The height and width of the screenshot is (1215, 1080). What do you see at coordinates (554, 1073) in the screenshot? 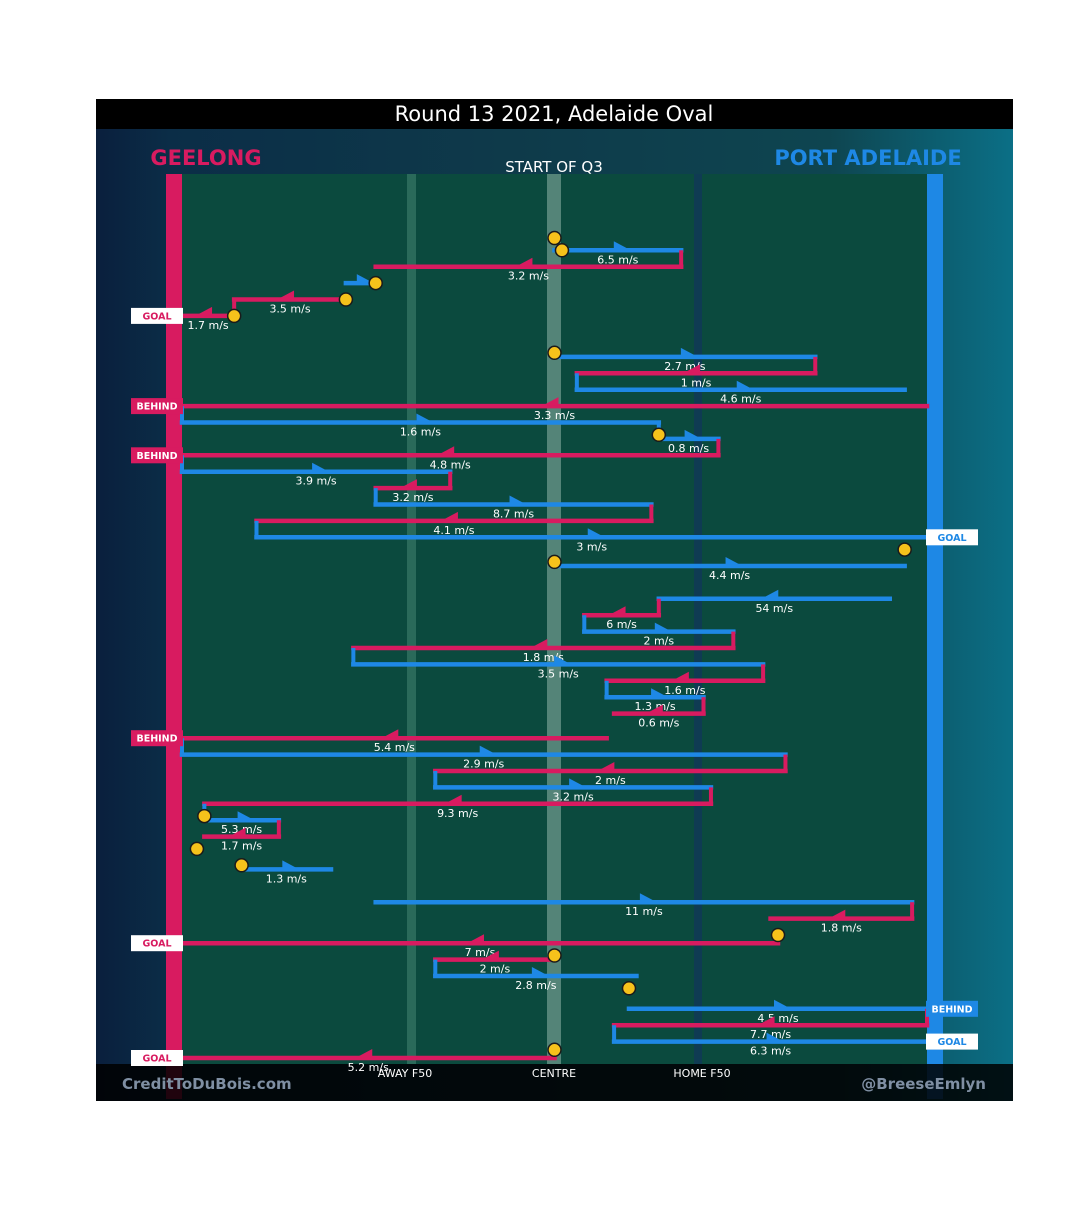
I see `axis-label-centre: CENTRE` at bounding box center [554, 1073].